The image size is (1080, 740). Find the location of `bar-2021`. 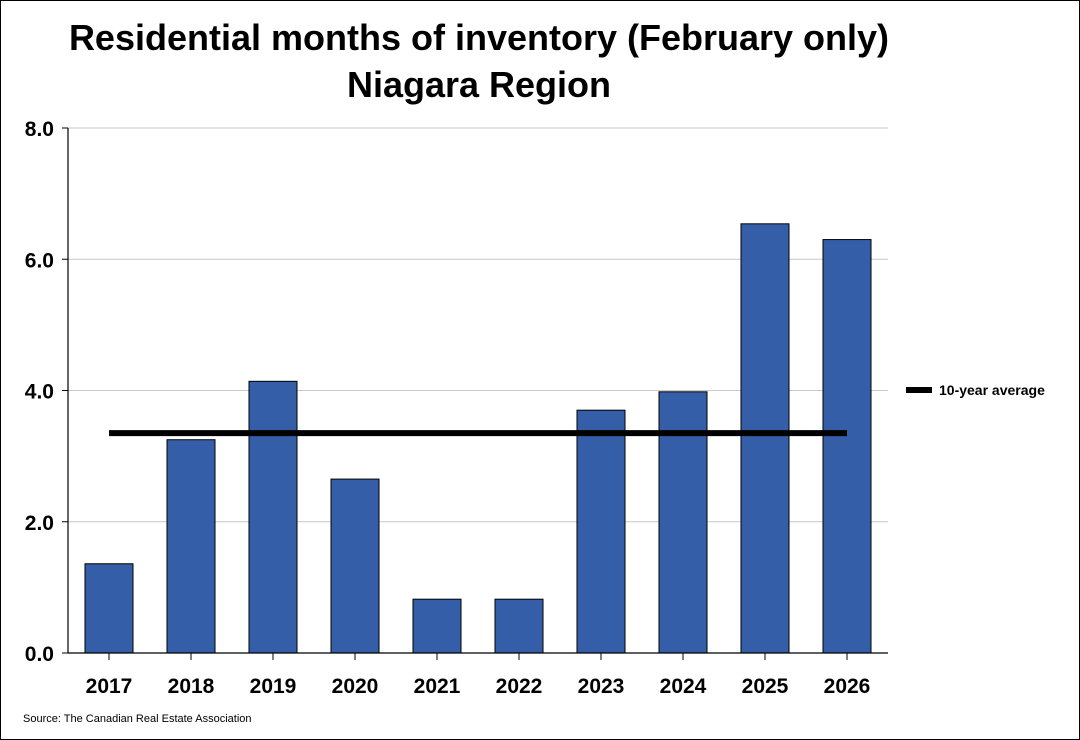

bar-2021 is located at coordinates (437, 626).